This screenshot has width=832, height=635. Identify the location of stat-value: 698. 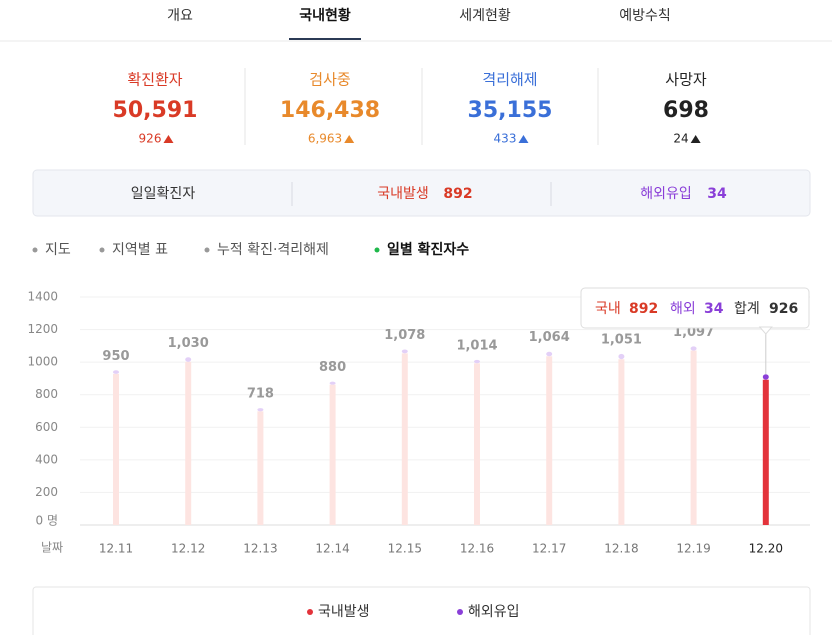
(686, 110).